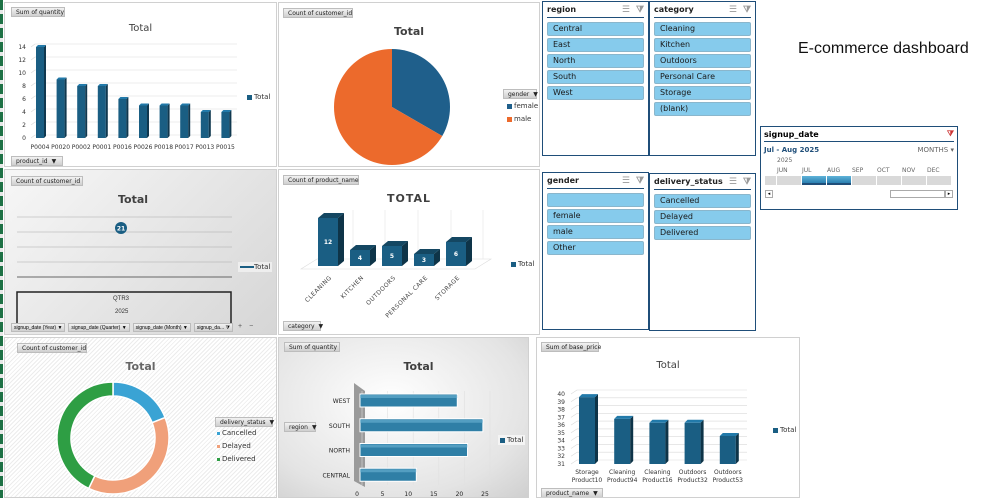 This screenshot has height=498, width=1000. Describe the element at coordinates (595, 216) in the screenshot. I see `slicer-item-gender: female` at that location.